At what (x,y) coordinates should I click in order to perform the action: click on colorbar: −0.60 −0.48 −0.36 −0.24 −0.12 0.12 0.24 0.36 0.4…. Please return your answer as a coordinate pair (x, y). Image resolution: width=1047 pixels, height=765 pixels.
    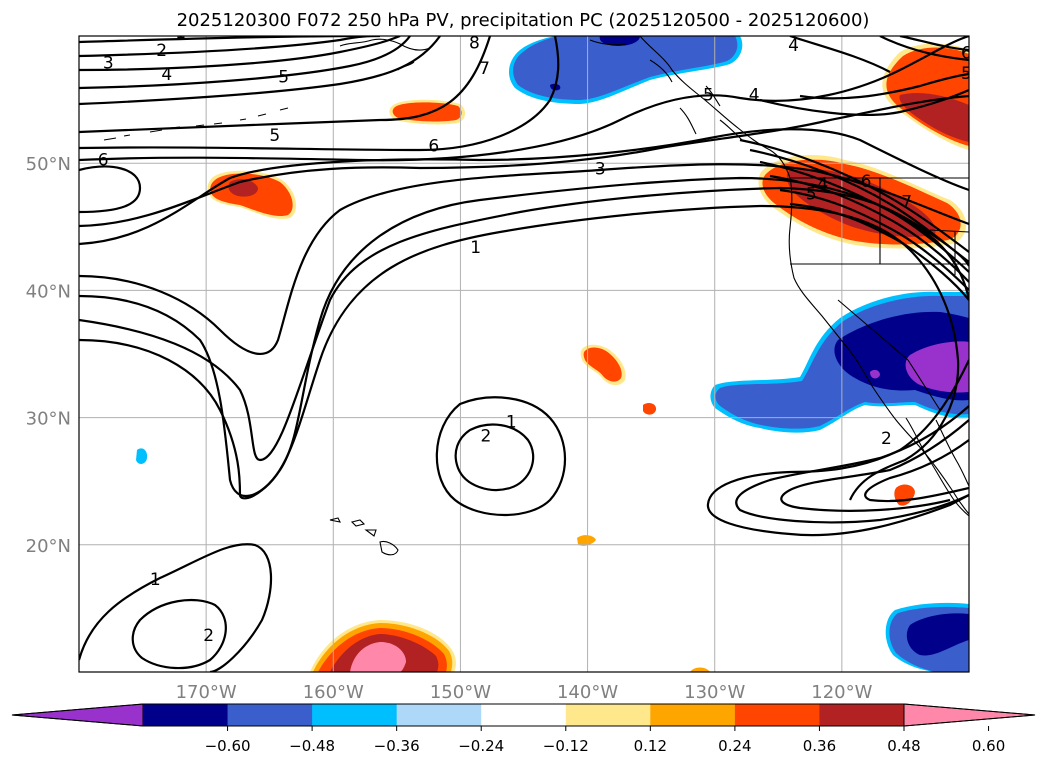
    Looking at the image, I should click on (523, 729).